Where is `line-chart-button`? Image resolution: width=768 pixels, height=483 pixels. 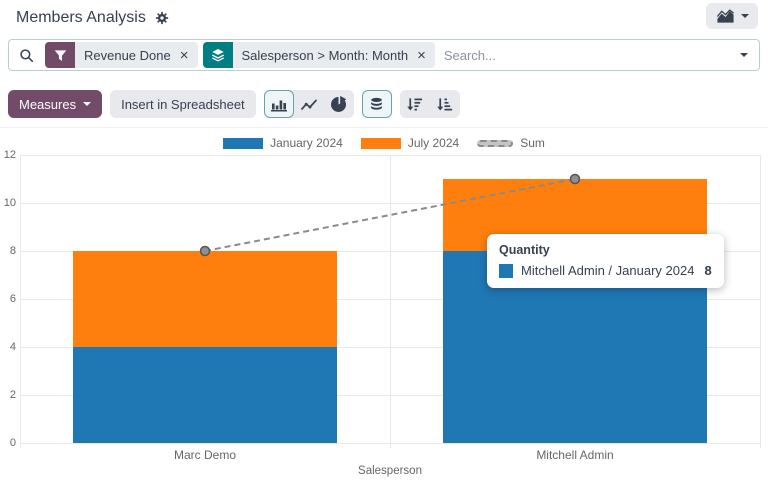
line-chart-button is located at coordinates (309, 104).